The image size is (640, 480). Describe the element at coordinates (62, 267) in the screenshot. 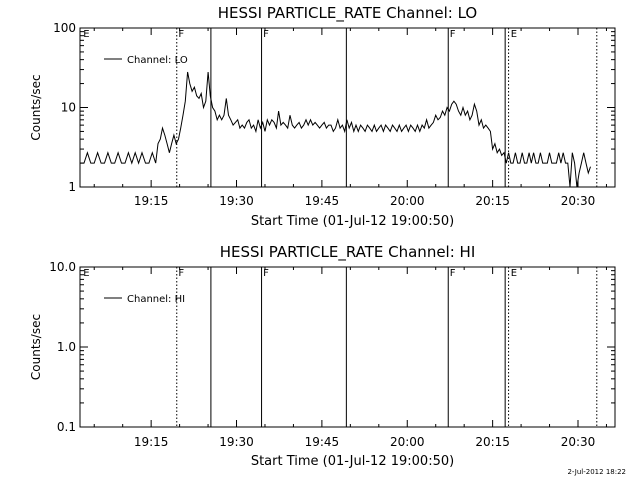

I see `y-tick-label: 10.0` at that location.